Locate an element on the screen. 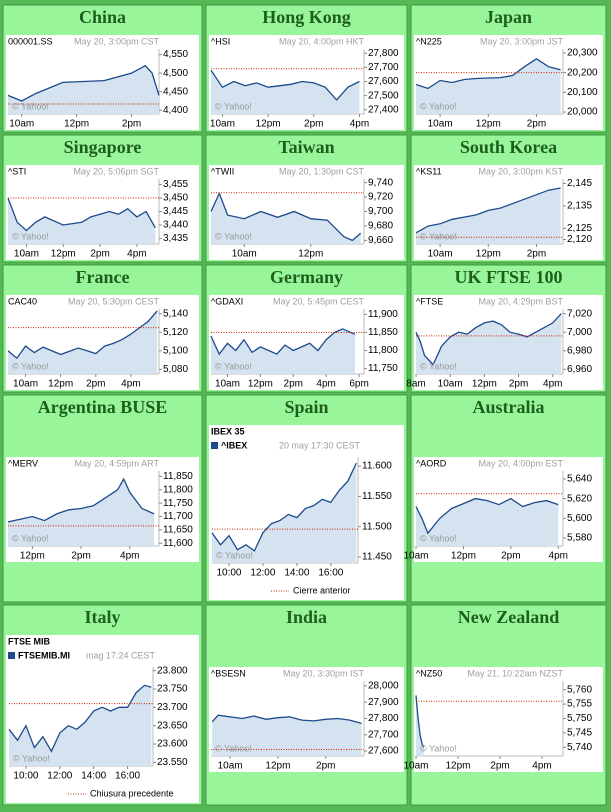 This screenshot has height=812, width=611. y-tick-label: 2,145 is located at coordinates (579, 183).